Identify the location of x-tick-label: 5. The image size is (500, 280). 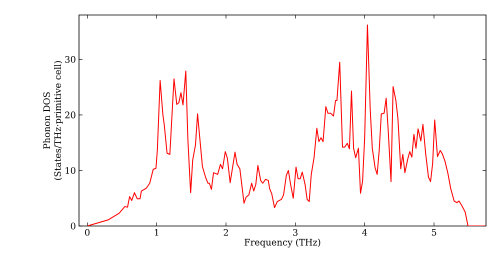
(434, 232).